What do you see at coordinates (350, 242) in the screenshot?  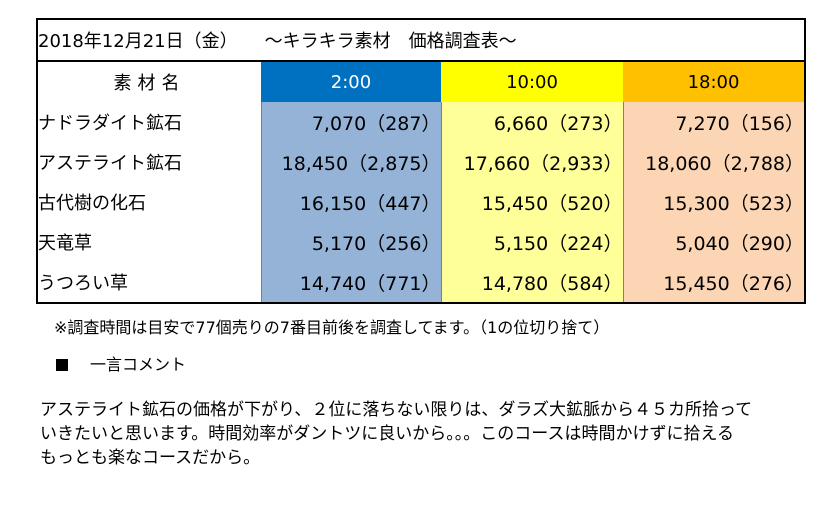 I see `price-cell-2: 5,170（256）` at bounding box center [350, 242].